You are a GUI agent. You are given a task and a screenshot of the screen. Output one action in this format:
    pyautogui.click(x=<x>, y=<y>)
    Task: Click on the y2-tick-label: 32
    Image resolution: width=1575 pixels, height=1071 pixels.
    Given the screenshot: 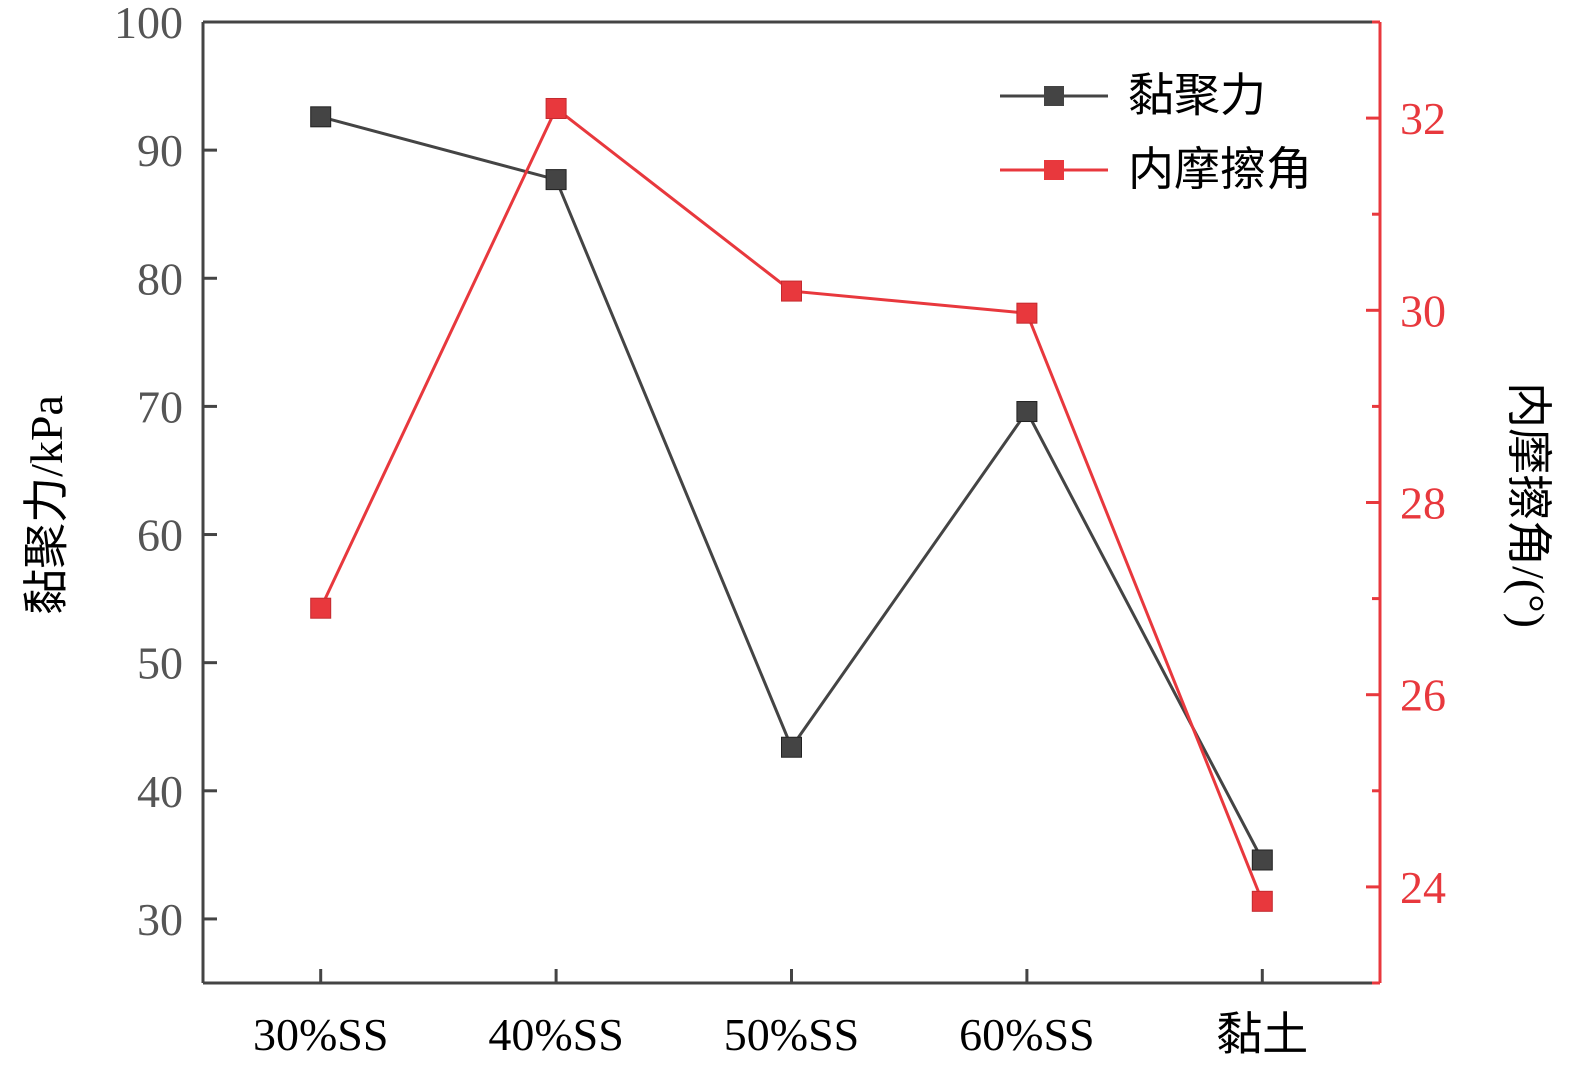 What is the action you would take?
    pyautogui.click(x=1423, y=118)
    